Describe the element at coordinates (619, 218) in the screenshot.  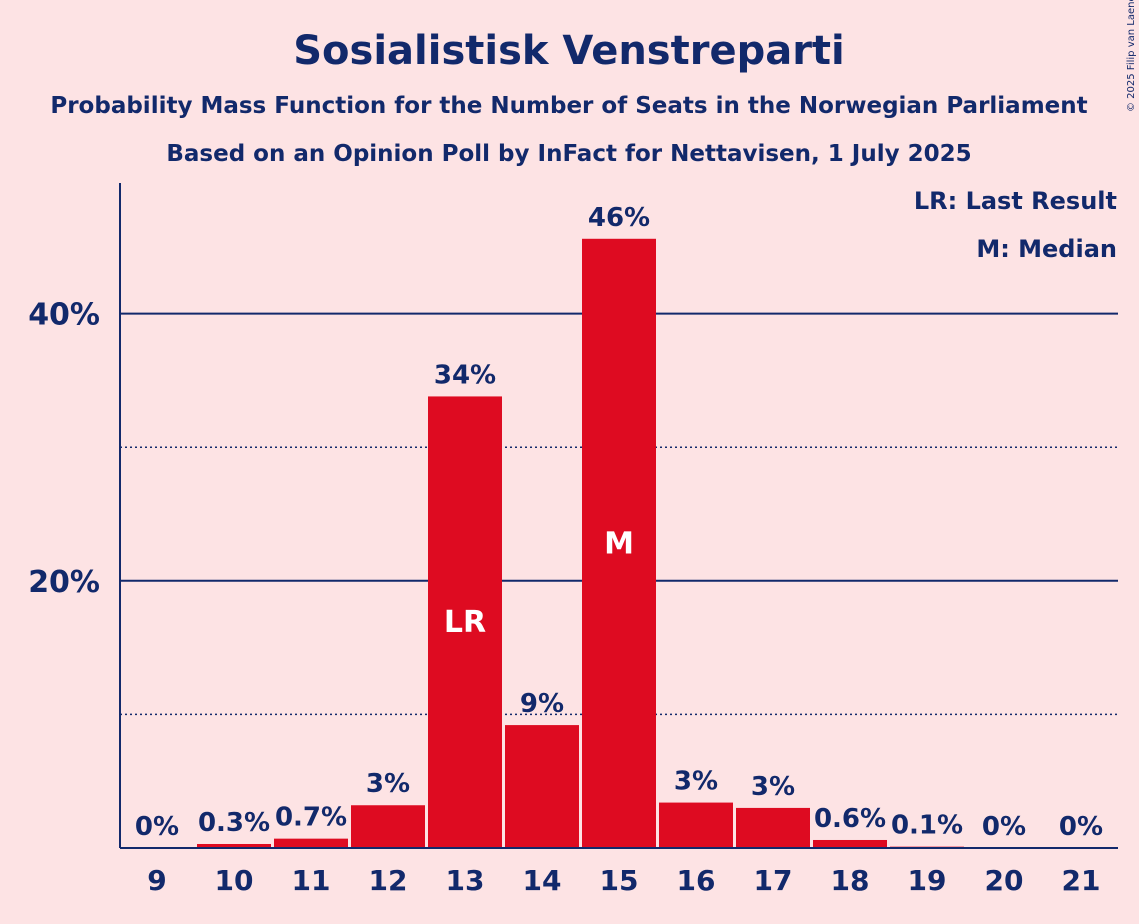
I see `data-label: 46%` at that location.